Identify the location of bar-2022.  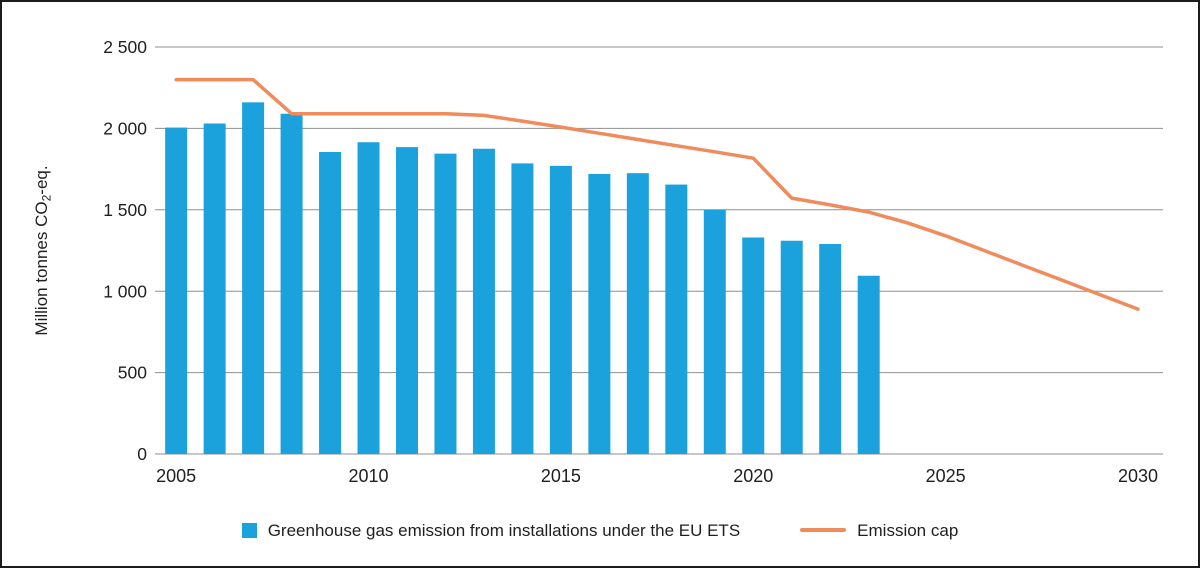
(830, 348).